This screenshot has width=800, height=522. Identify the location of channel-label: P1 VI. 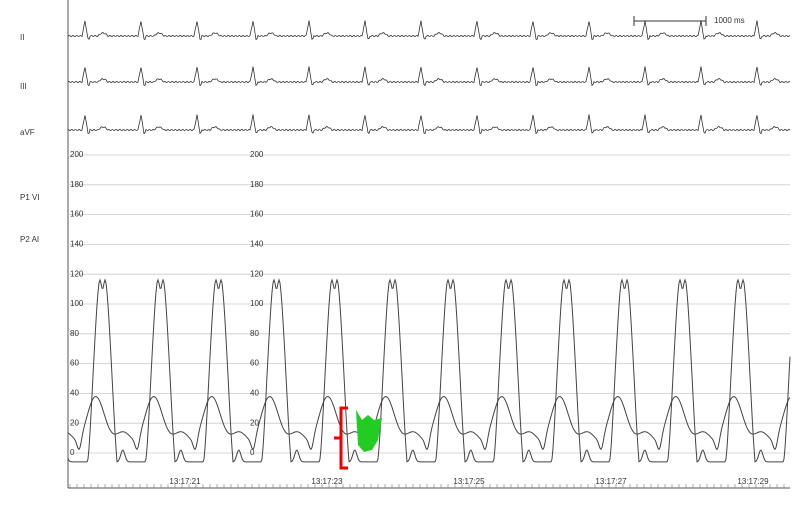
(30, 197).